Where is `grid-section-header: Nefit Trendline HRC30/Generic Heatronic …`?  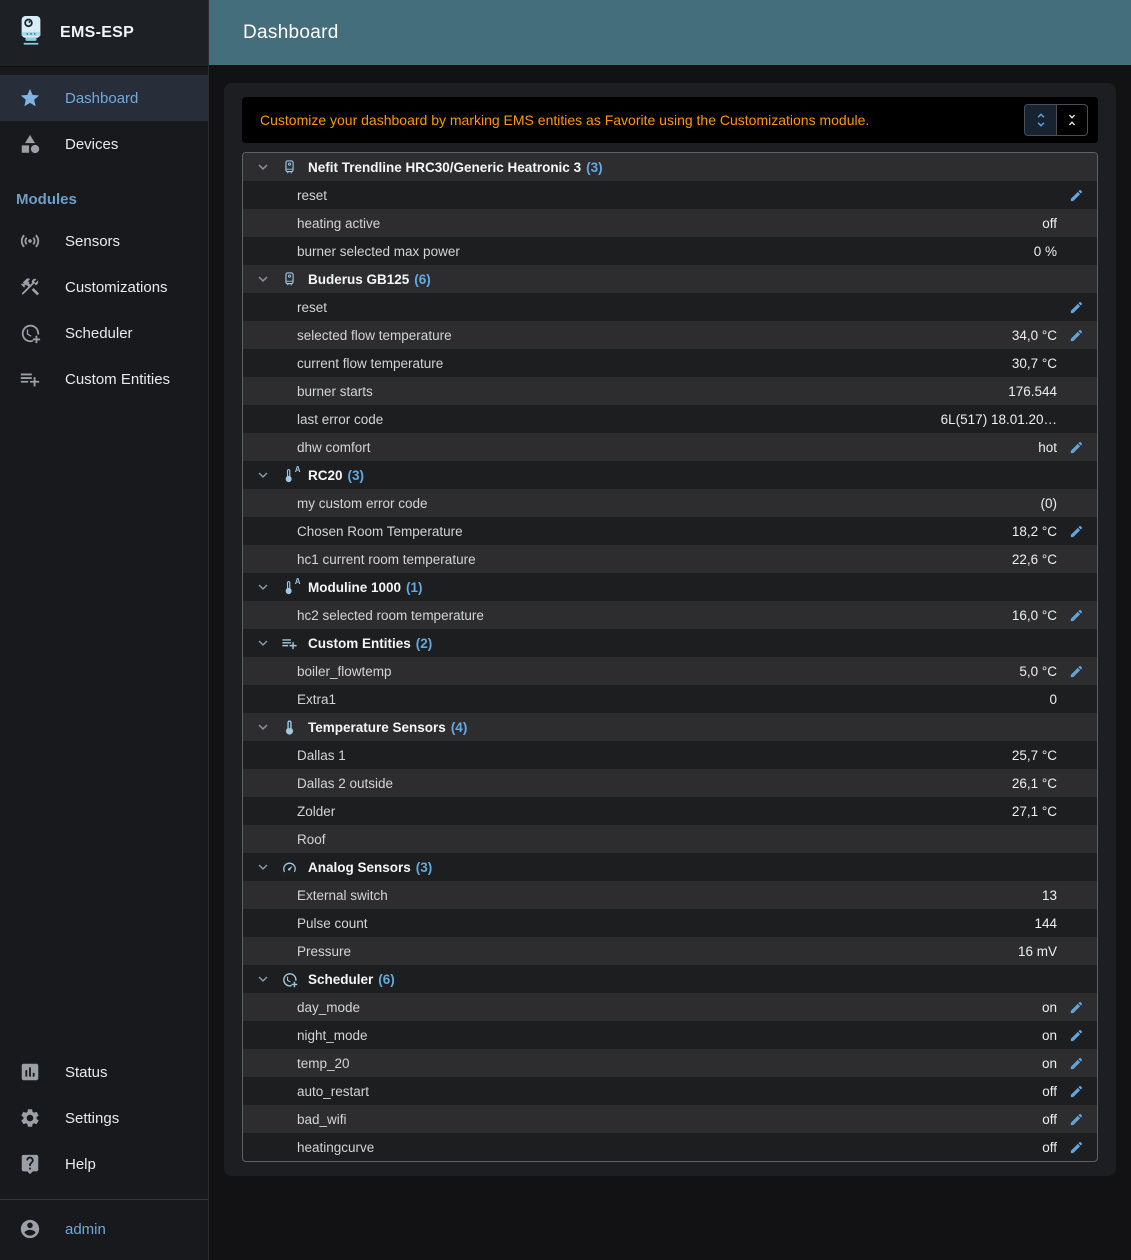
grid-section-header: Nefit Trendline HRC30/Generic Heatronic … is located at coordinates (670, 167).